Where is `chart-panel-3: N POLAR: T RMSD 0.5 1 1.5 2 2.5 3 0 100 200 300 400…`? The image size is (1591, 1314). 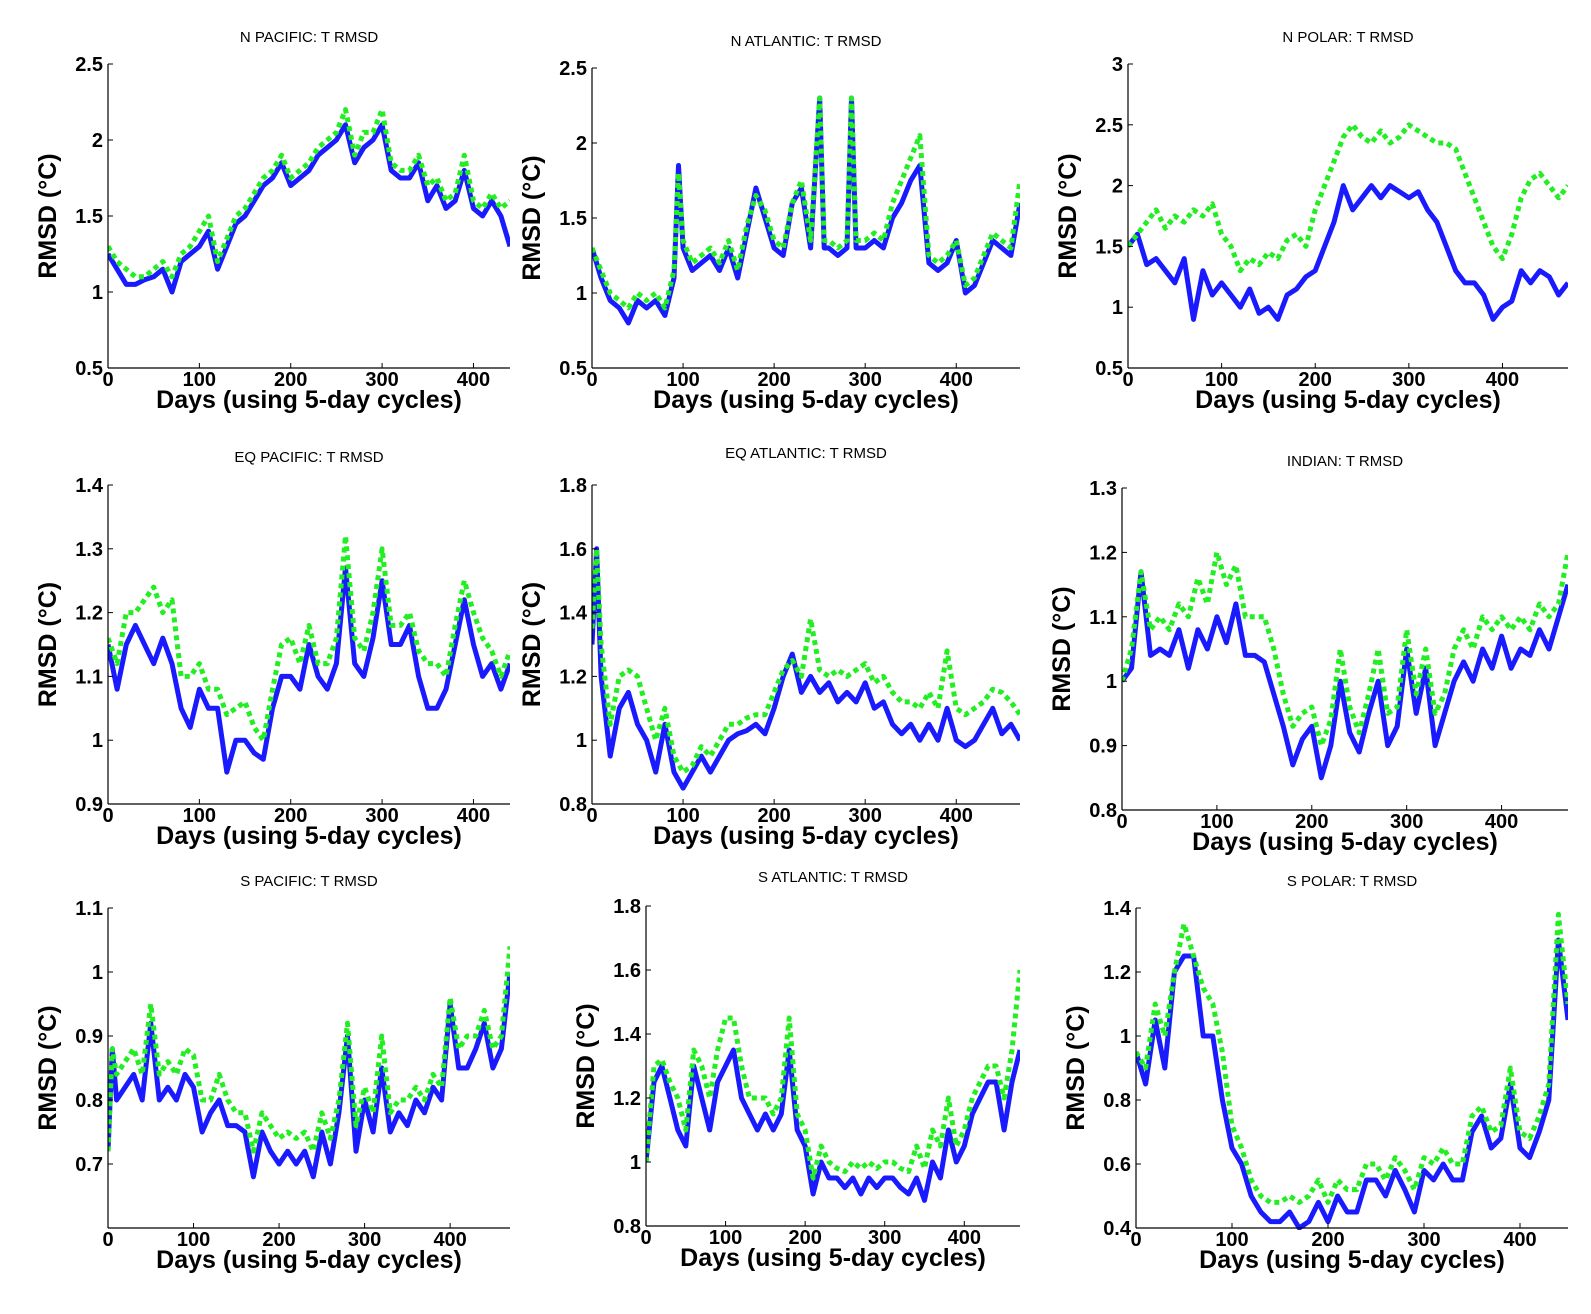
chart-panel-3: N POLAR: T RMSD 0.5 1 1.5 2 2.5 3 0 100 200 300 400… is located at coordinates (1311, 221).